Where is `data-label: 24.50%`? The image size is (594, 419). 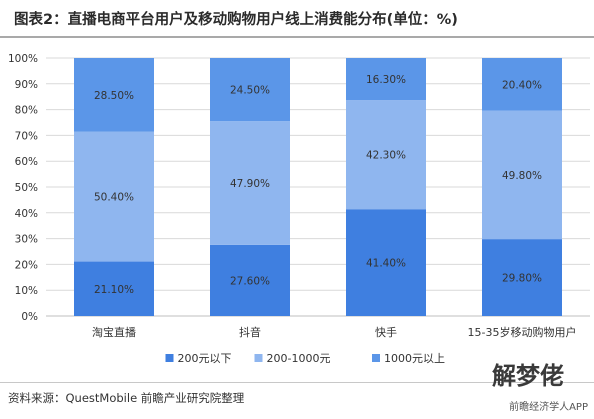 data-label: 24.50% is located at coordinates (250, 91).